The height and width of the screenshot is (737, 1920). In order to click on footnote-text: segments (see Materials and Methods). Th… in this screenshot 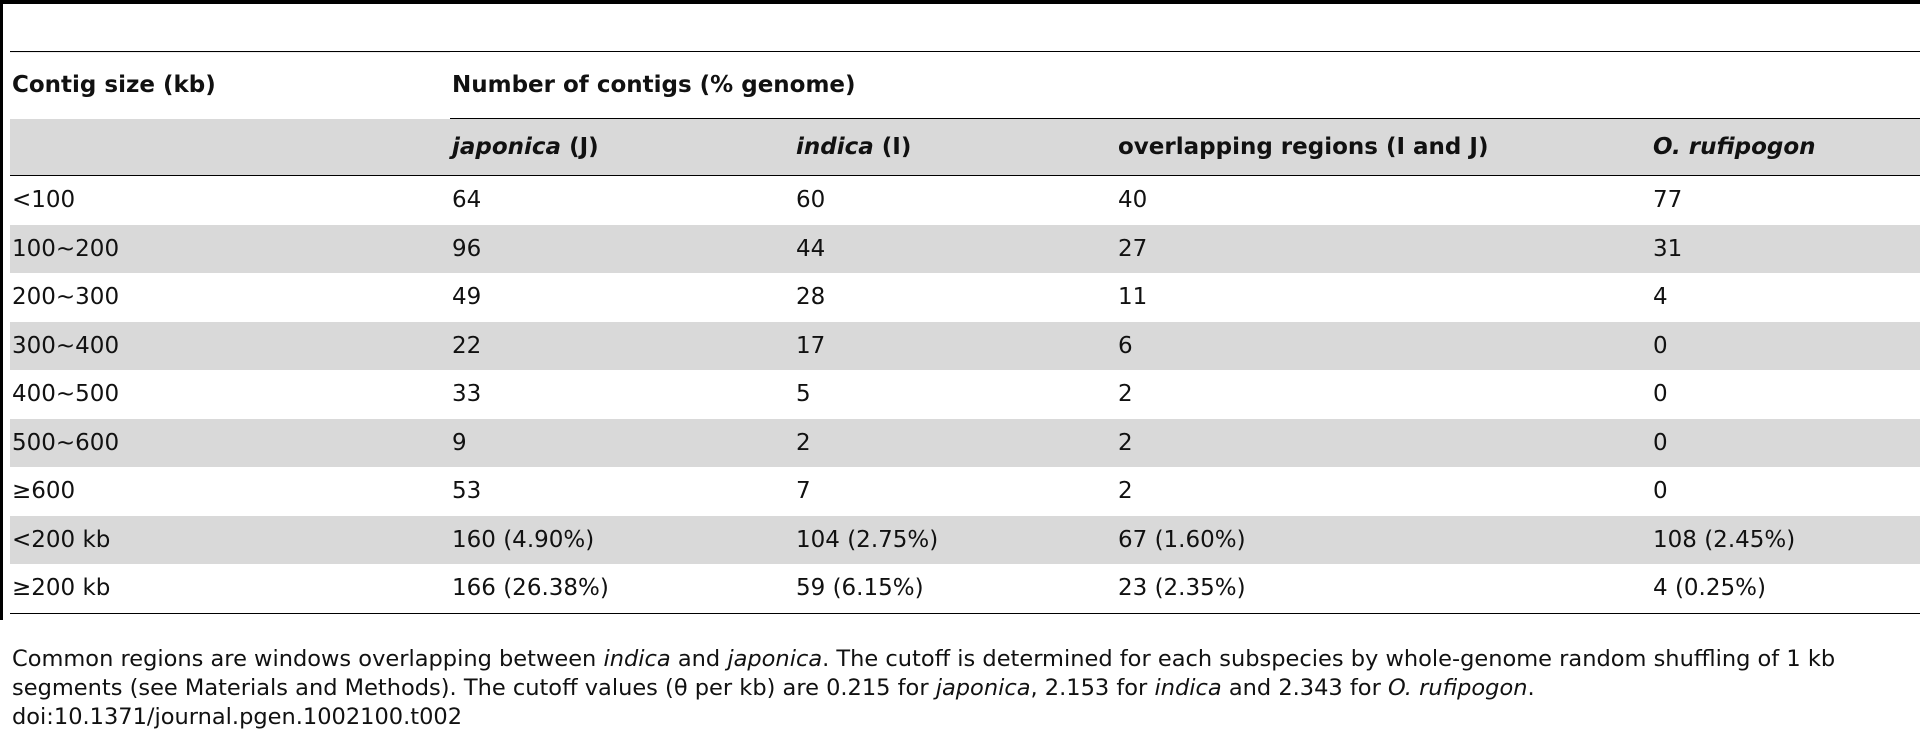, I will do `click(474, 688)`.